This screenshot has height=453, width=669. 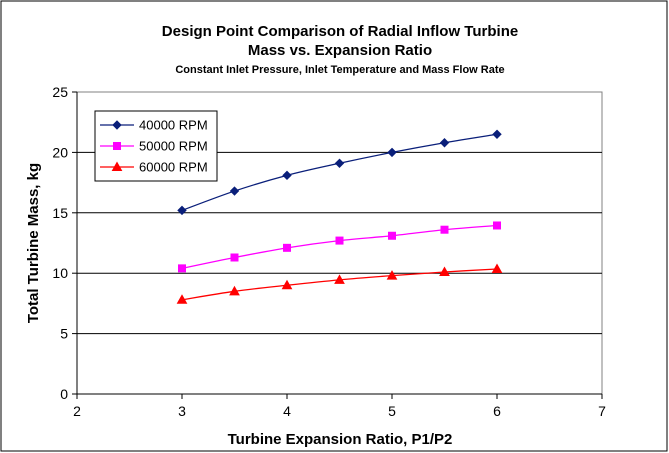 I want to click on legend-label-50000-rpm: 50000 RPM, so click(x=173, y=146).